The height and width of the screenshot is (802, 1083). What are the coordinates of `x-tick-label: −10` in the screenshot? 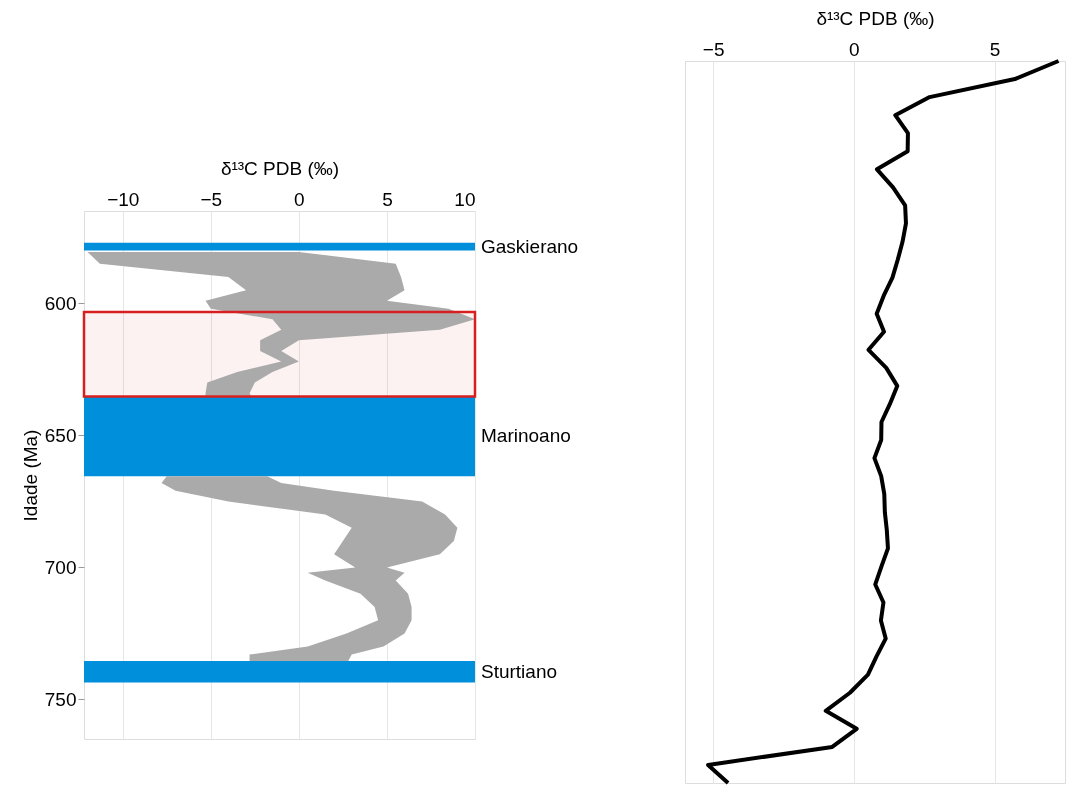 It's located at (123, 199).